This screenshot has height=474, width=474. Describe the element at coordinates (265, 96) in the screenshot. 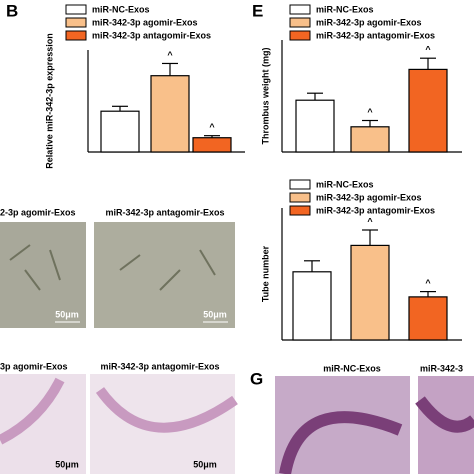

I see `y-axis-label: Thrombus weight (mg)` at that location.